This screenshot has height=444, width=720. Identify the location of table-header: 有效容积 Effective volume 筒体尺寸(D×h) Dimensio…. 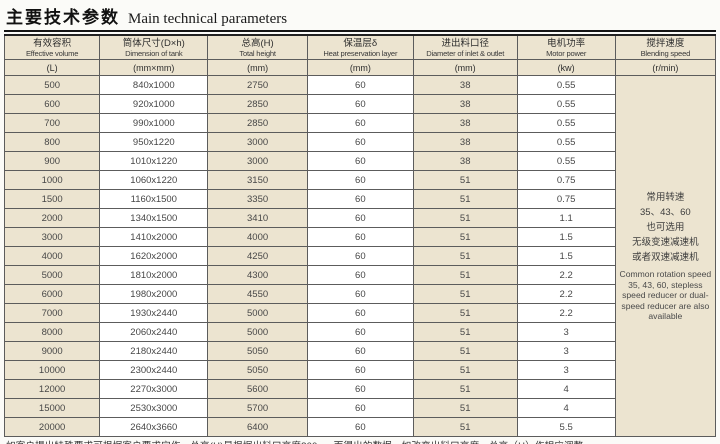
(360, 55).